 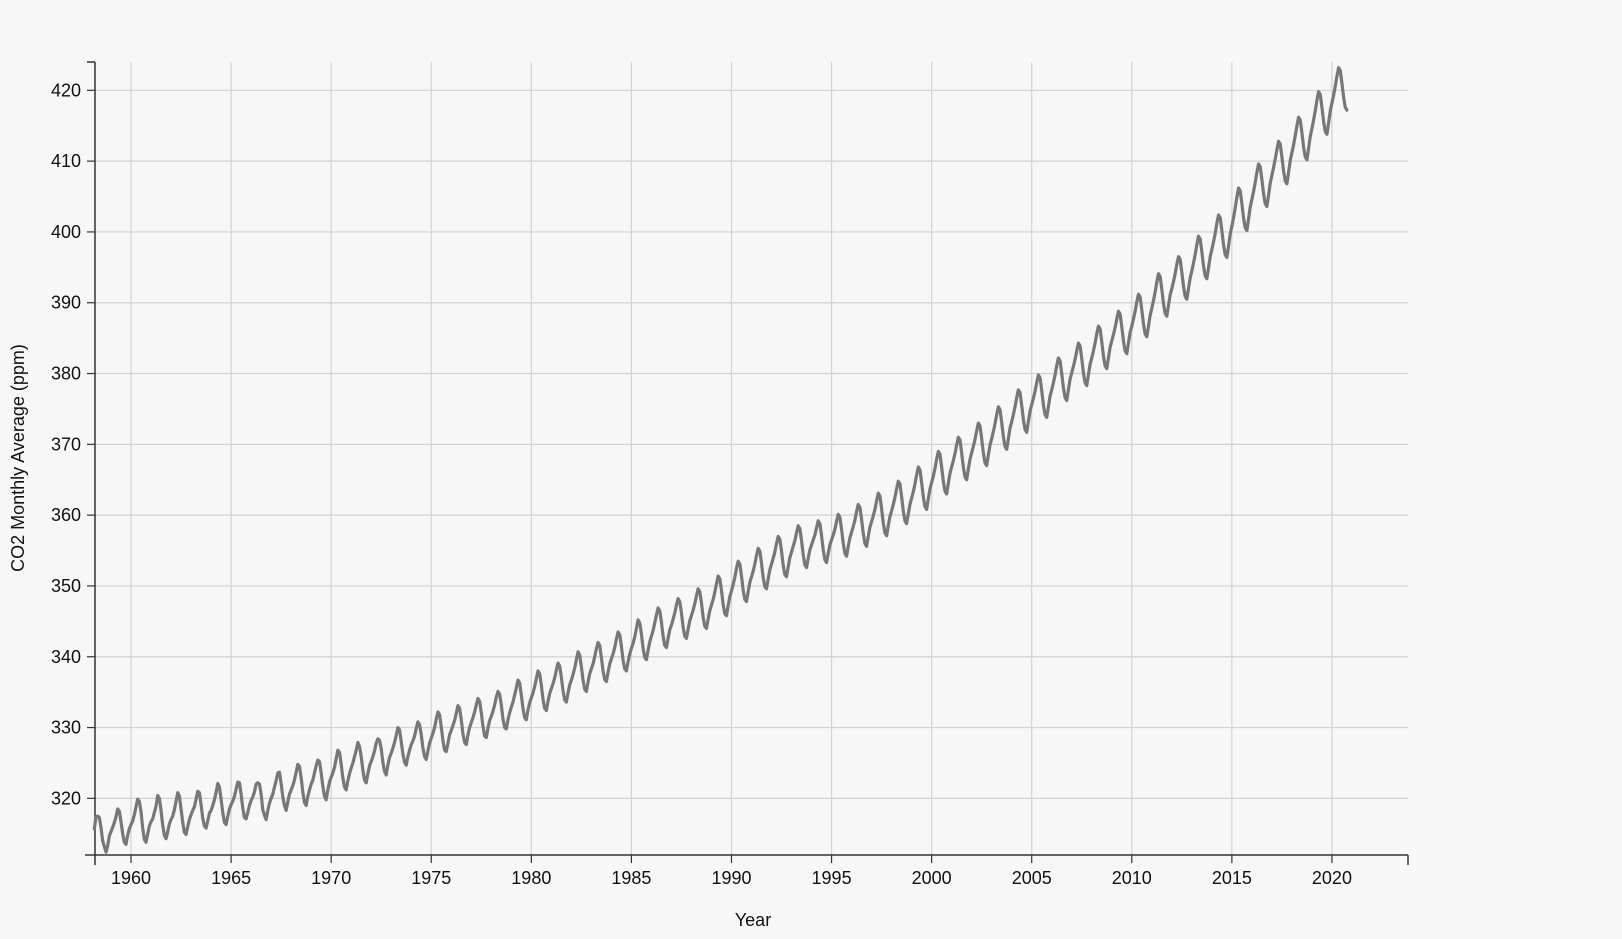 I want to click on y-axis-label: CO2 Monthly Average (ppm), so click(x=18, y=458).